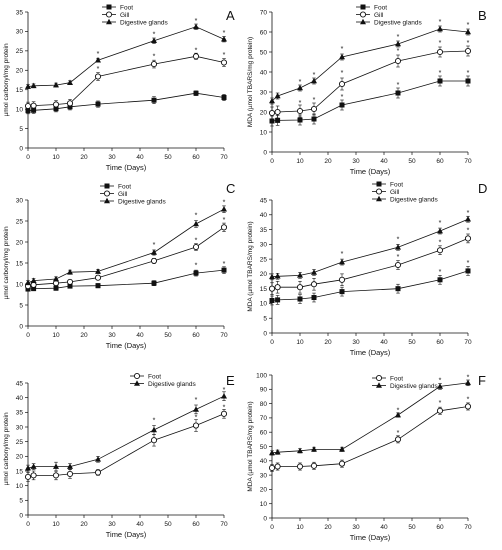 The image size is (502, 550). Describe the element at coordinates (395, 192) in the screenshot. I see `legend-label: Gill` at that location.